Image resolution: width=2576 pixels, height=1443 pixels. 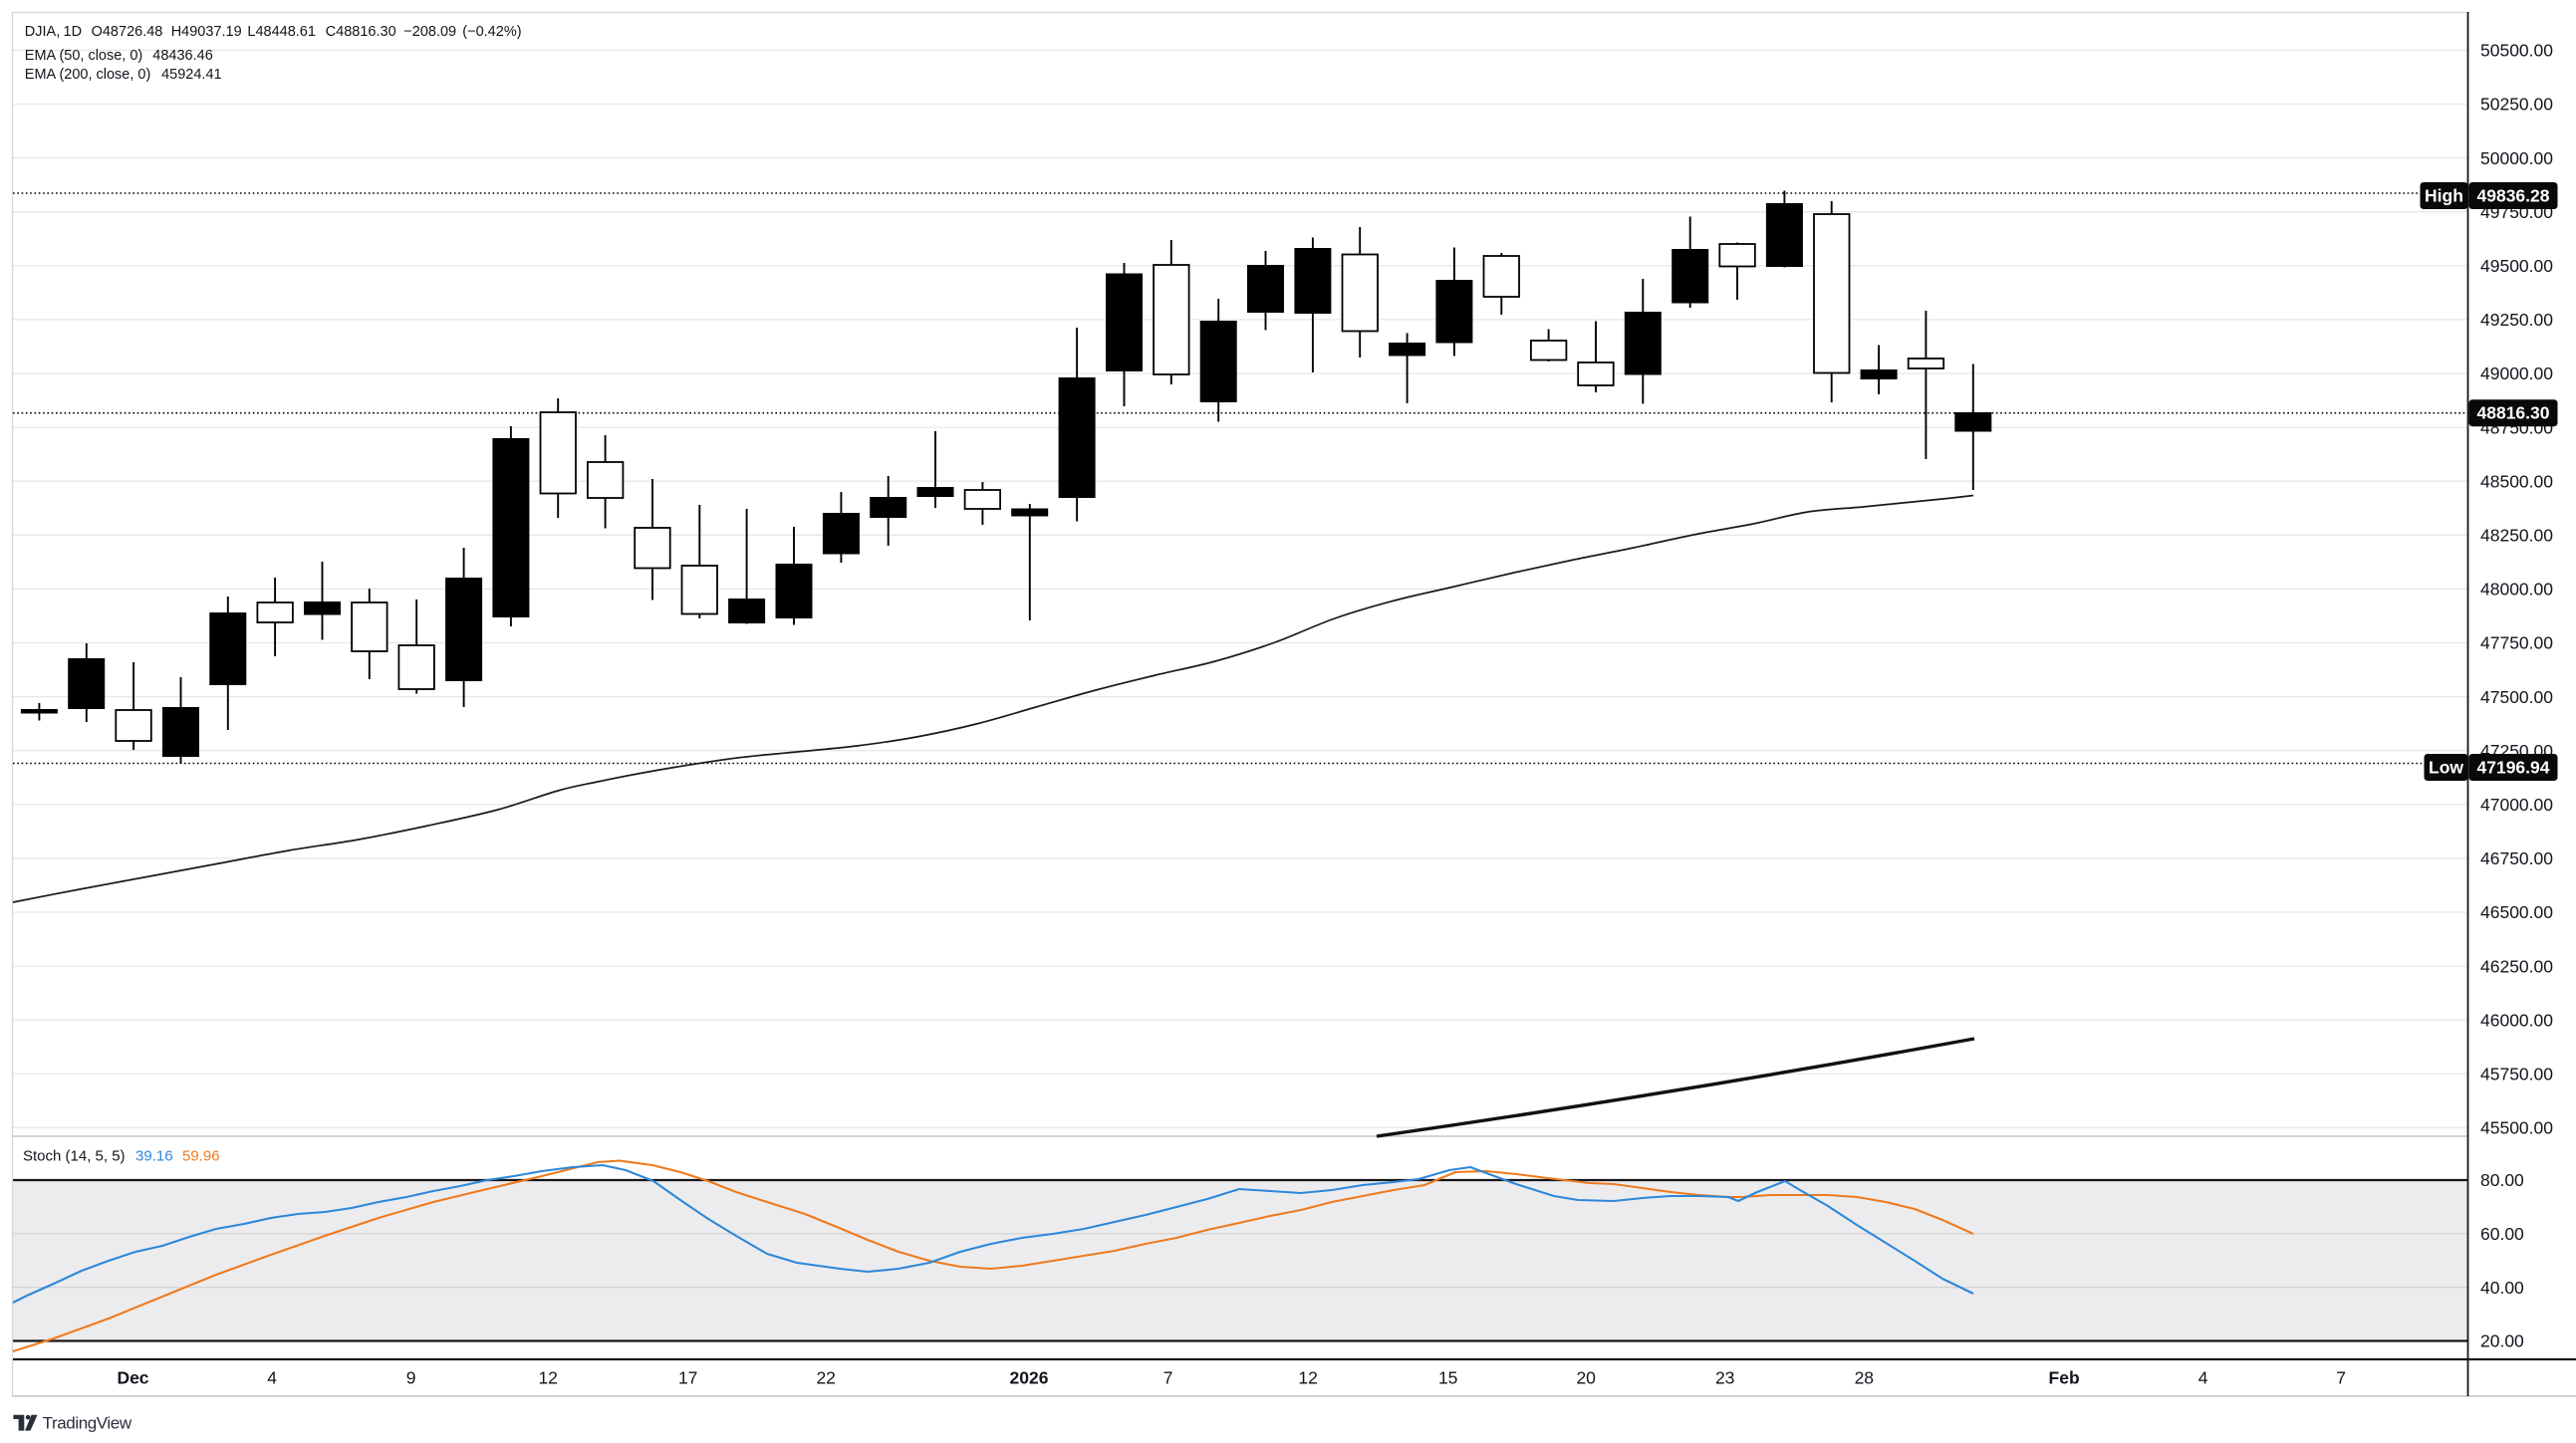 What do you see at coordinates (87, 1423) in the screenshot?
I see `svg-text: TradingView` at bounding box center [87, 1423].